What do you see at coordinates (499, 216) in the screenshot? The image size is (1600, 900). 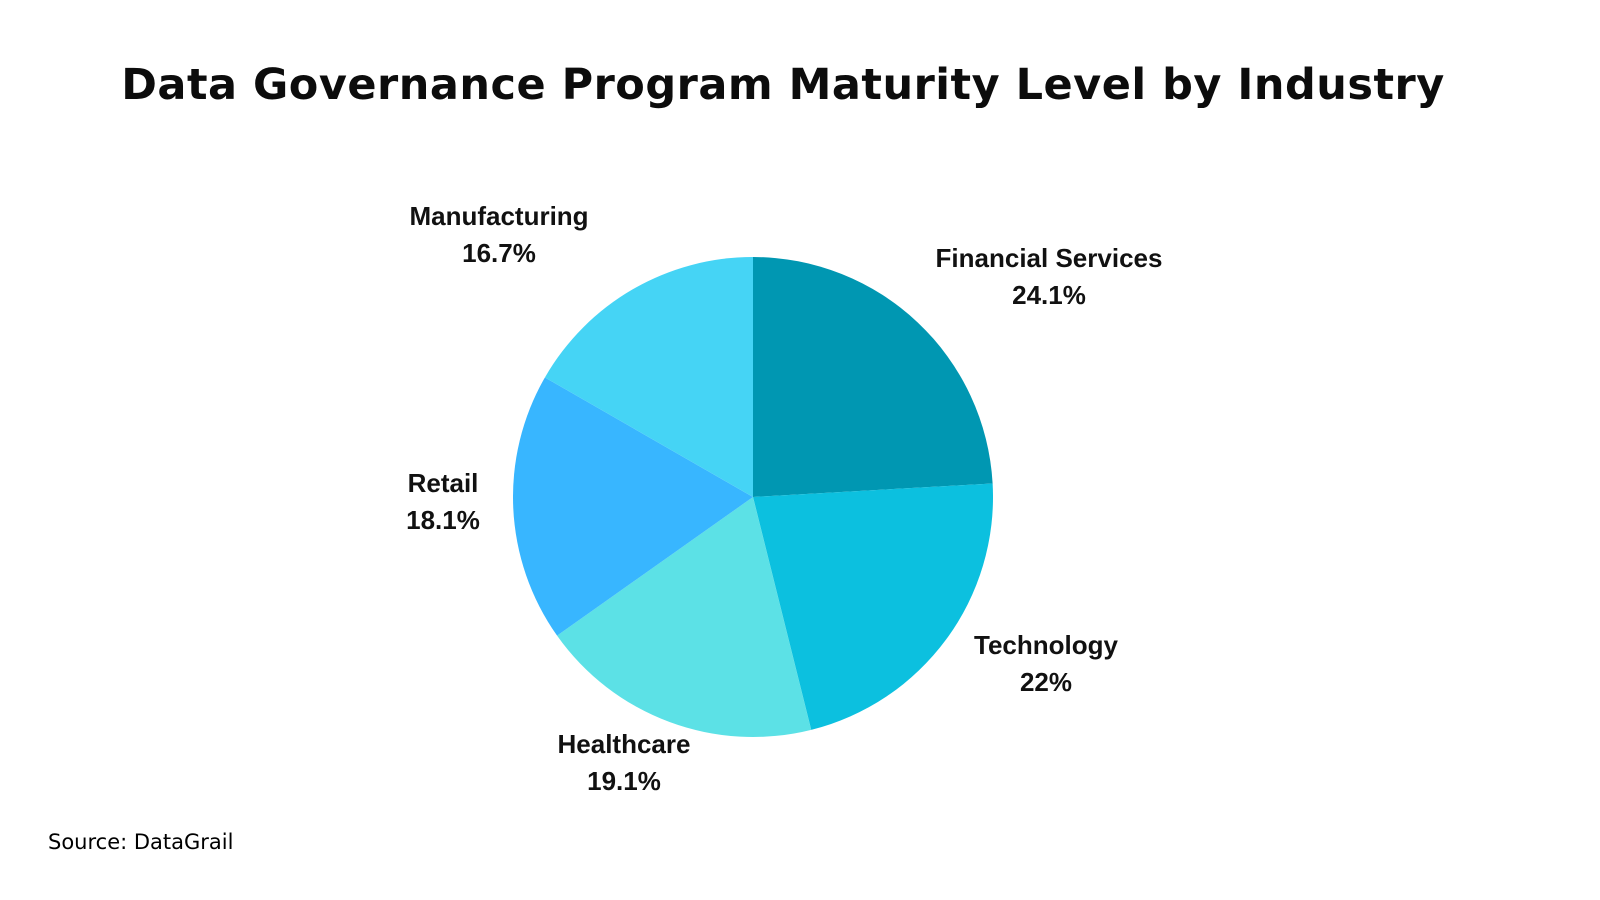 I see `slice-name: Manufacturing` at bounding box center [499, 216].